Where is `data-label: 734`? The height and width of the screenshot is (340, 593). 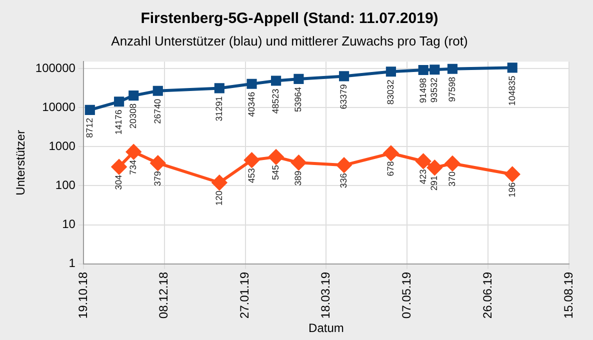
data-label: 734 is located at coordinates (133, 167).